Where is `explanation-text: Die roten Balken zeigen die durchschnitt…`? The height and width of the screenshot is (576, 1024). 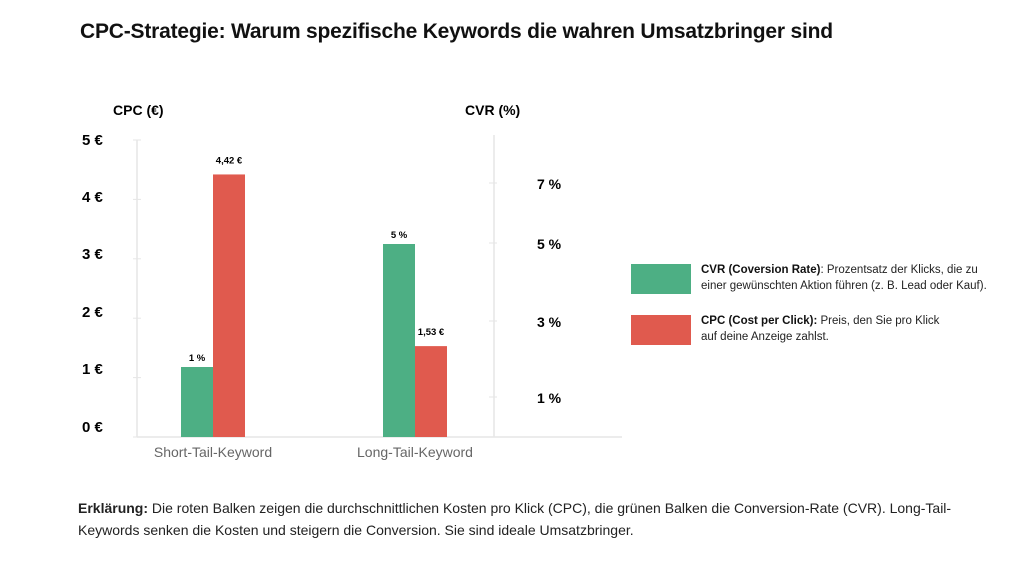
explanation-text: Die roten Balken zeigen die durchschnitt… is located at coordinates (515, 519).